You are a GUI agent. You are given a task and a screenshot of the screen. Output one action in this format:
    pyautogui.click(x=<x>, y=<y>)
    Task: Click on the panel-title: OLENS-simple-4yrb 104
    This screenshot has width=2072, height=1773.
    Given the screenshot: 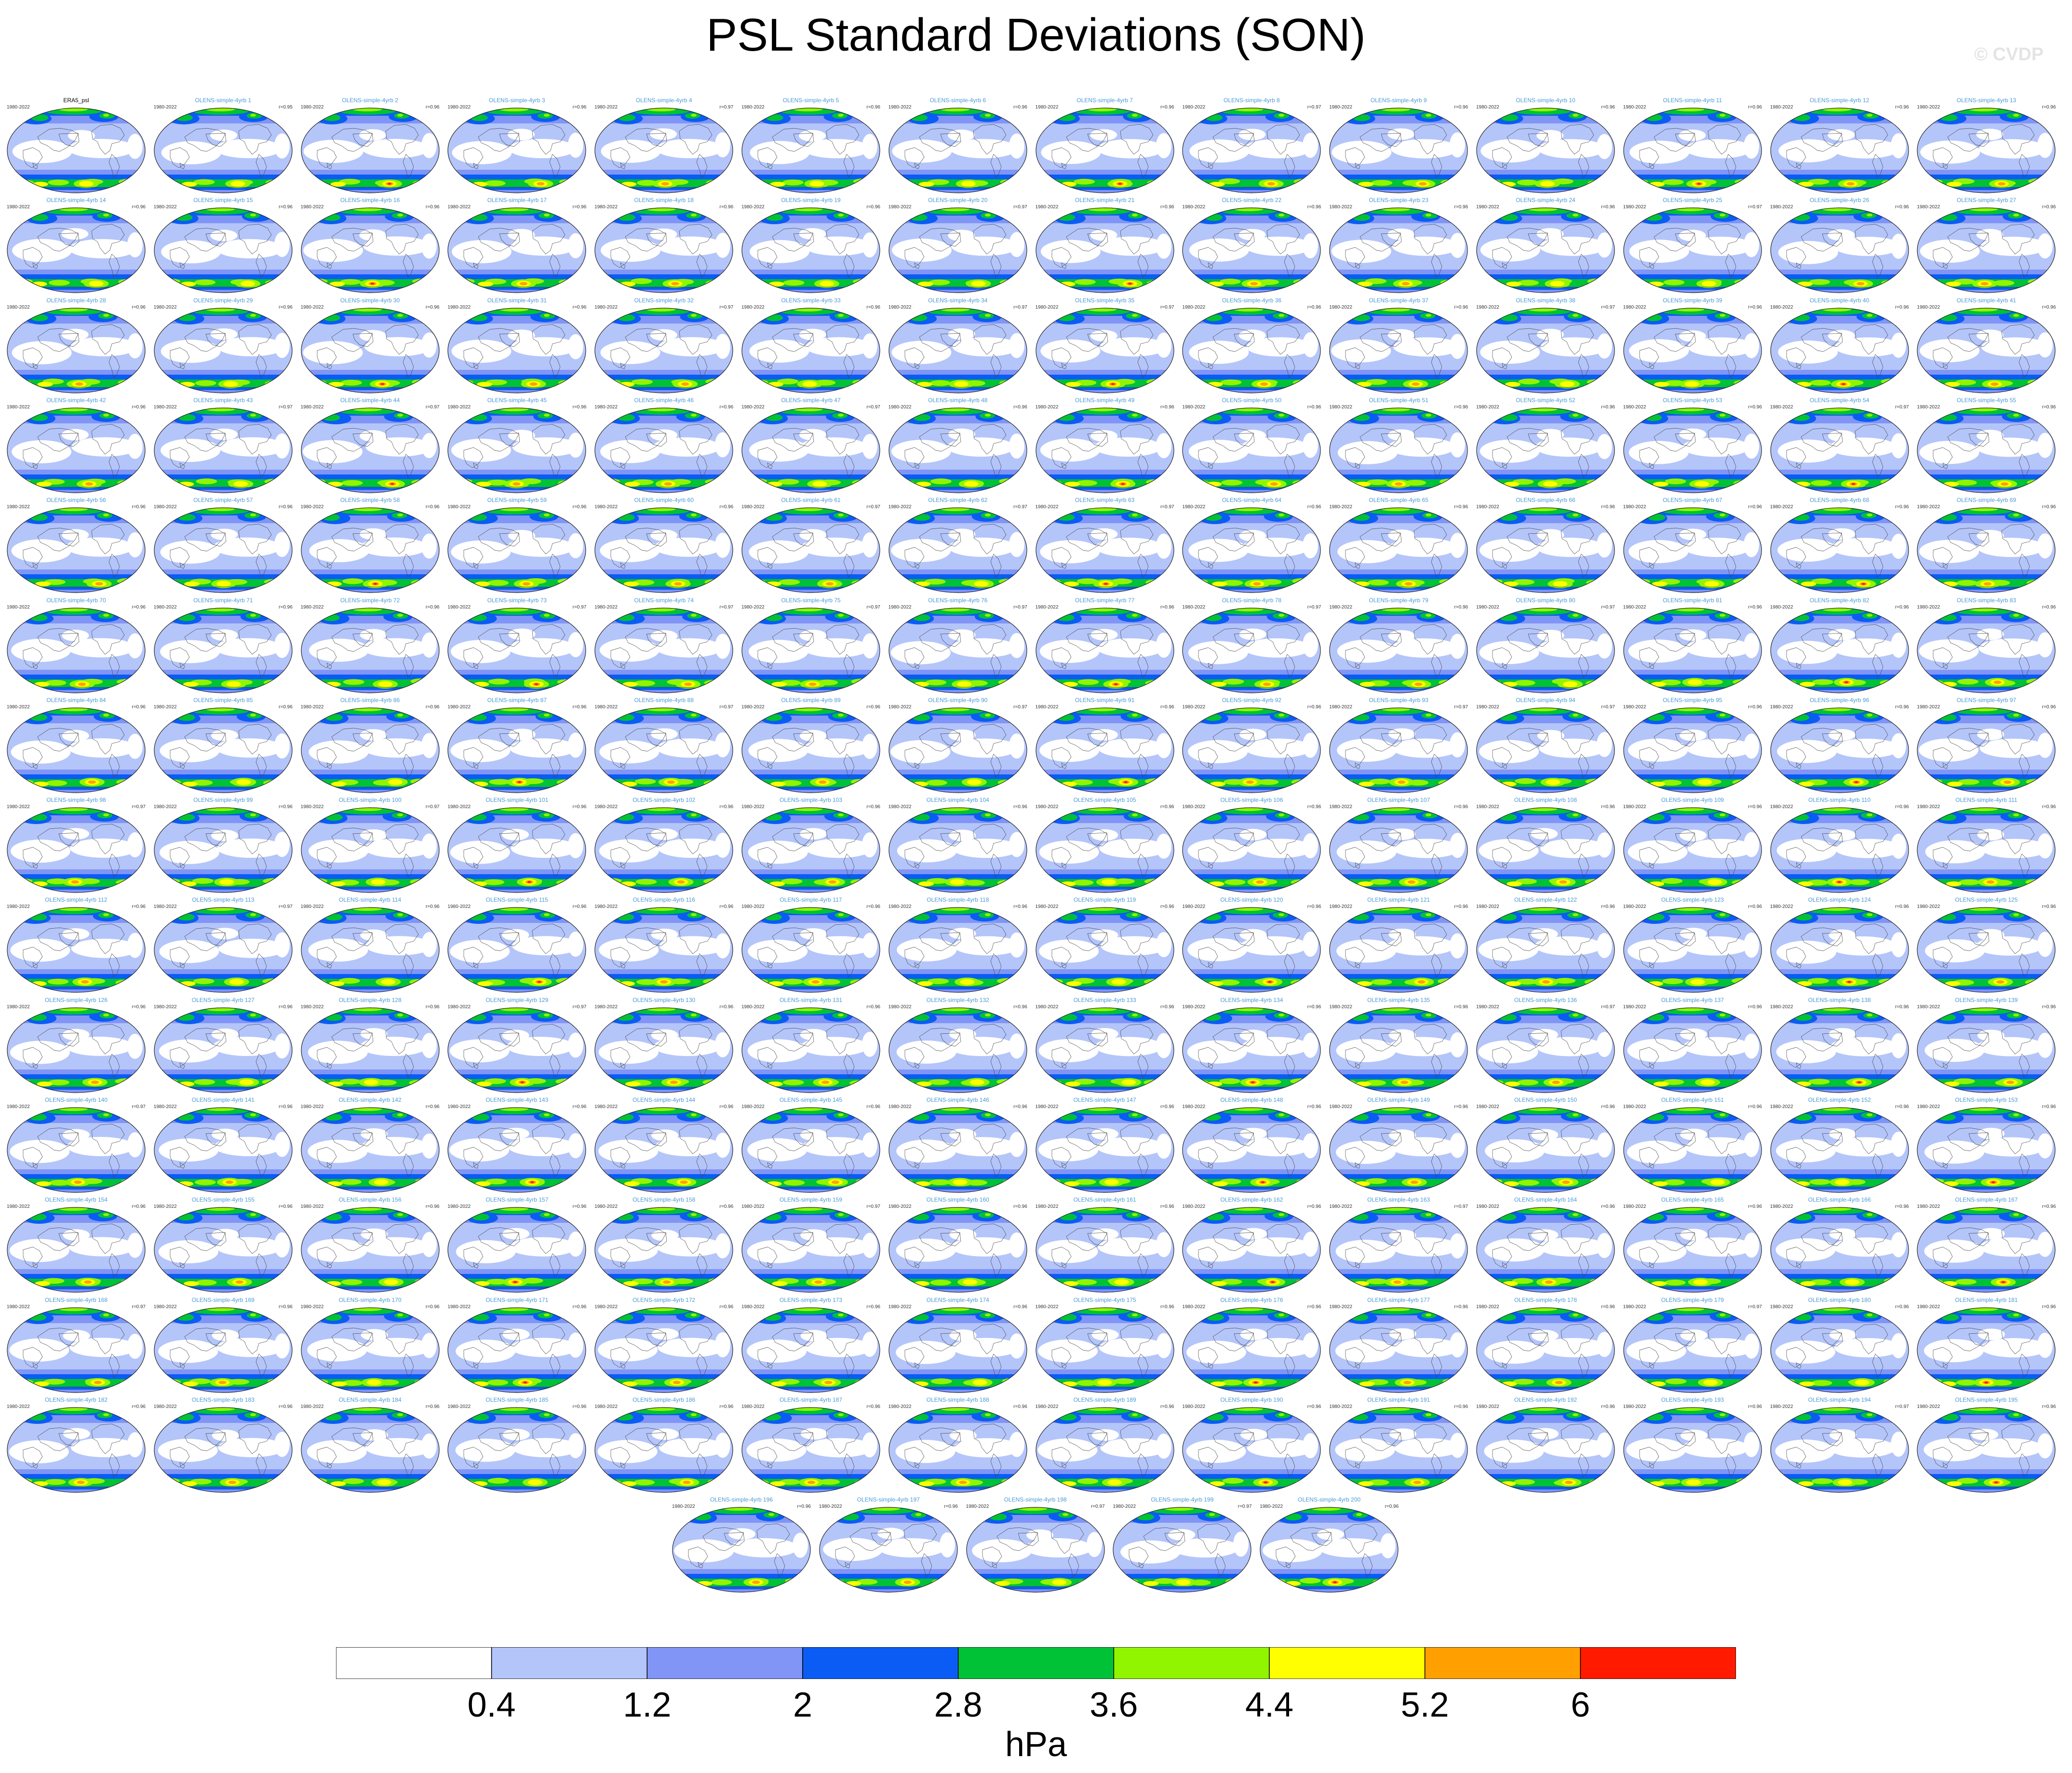 What is the action you would take?
    pyautogui.click(x=957, y=800)
    